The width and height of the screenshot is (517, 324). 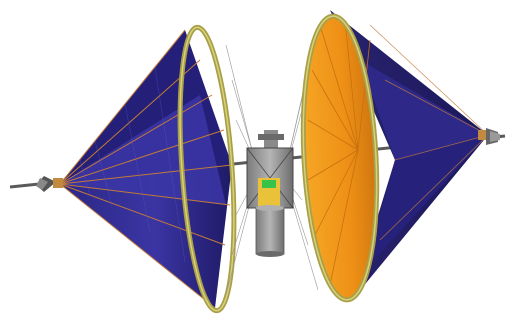 I want to click on right-cone-interior-seams, so click(x=339, y=152).